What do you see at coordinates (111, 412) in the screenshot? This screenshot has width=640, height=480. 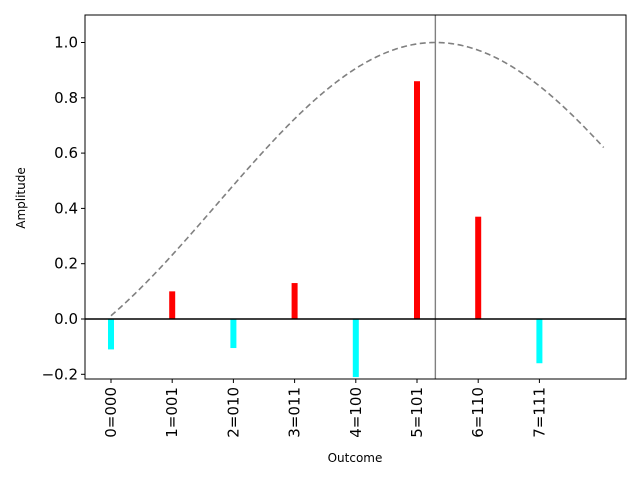 I see `x-tick-label: 0=000` at bounding box center [111, 412].